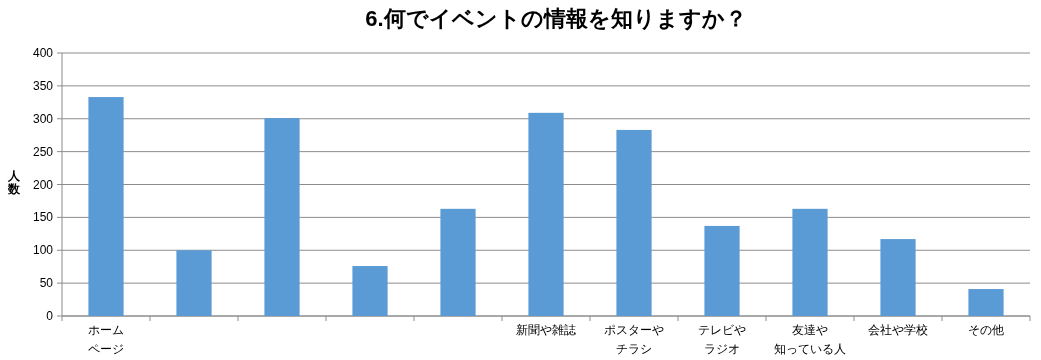  I want to click on x-tick-label: その他, so click(986, 330).